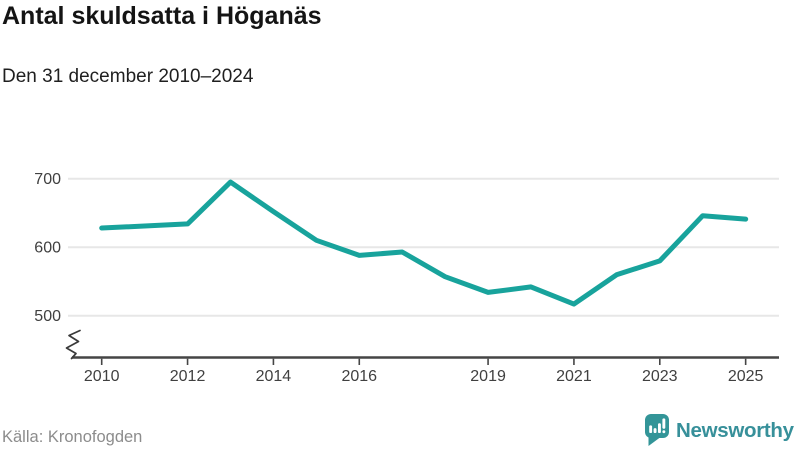 This screenshot has height=450, width=800. What do you see at coordinates (488, 376) in the screenshot?
I see `x-tick-label: 2019` at bounding box center [488, 376].